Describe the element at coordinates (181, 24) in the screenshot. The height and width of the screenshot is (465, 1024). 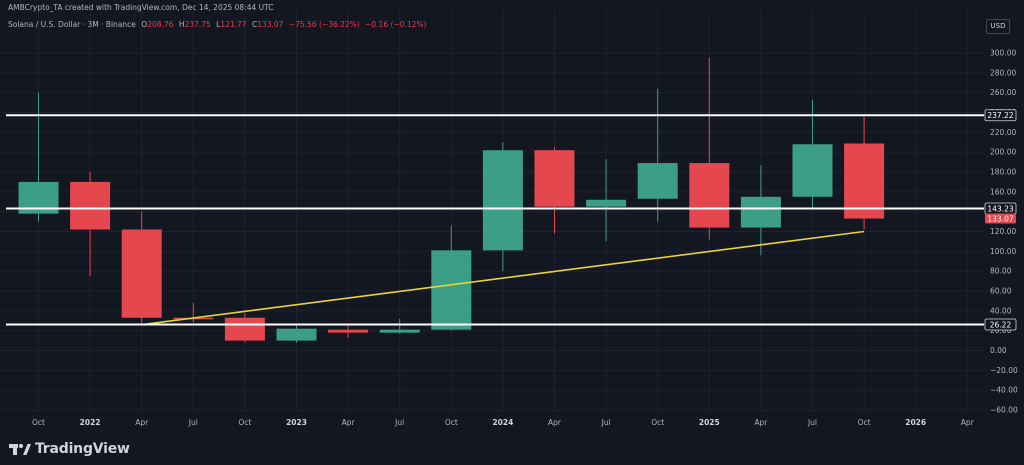
I see `high-label: H` at that location.